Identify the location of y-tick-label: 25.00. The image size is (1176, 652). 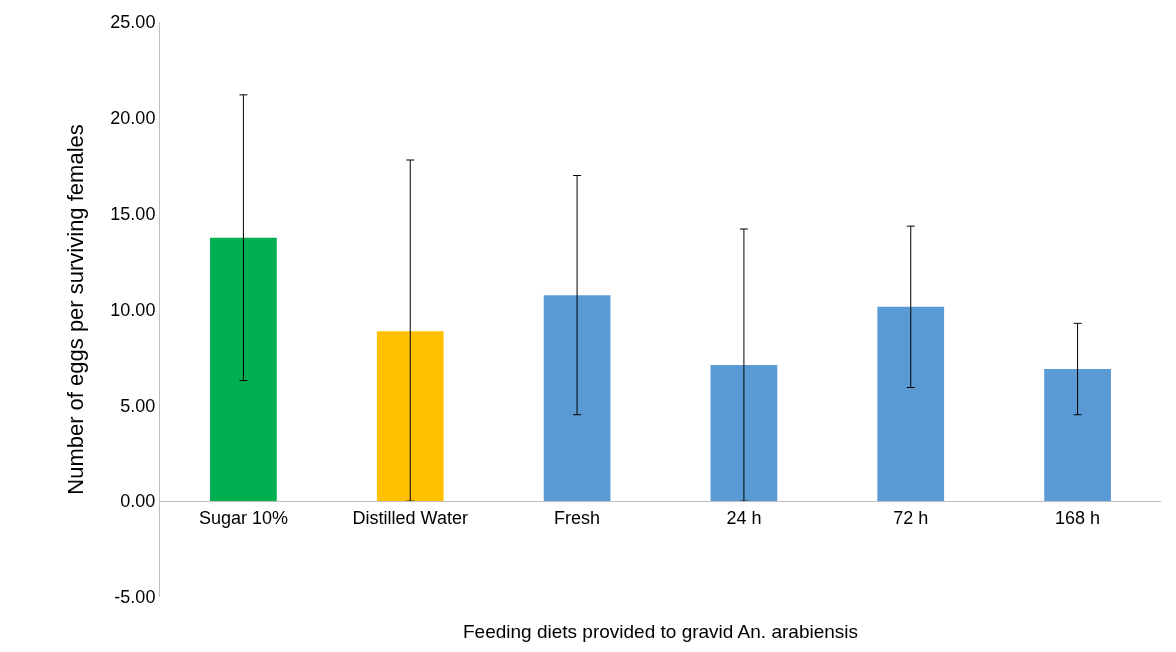
(133, 22).